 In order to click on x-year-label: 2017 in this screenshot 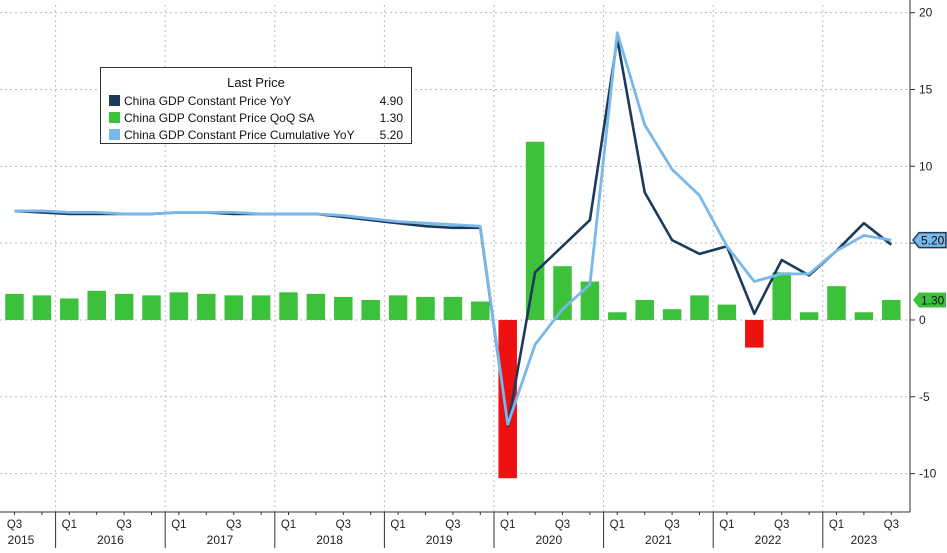, I will do `click(220, 540)`.